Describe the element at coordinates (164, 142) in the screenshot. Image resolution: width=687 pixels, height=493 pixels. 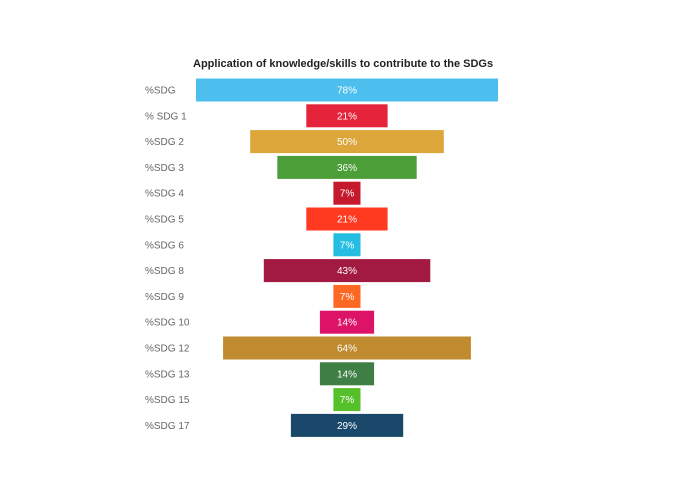
I see `category-label-2: %SDG 2` at that location.